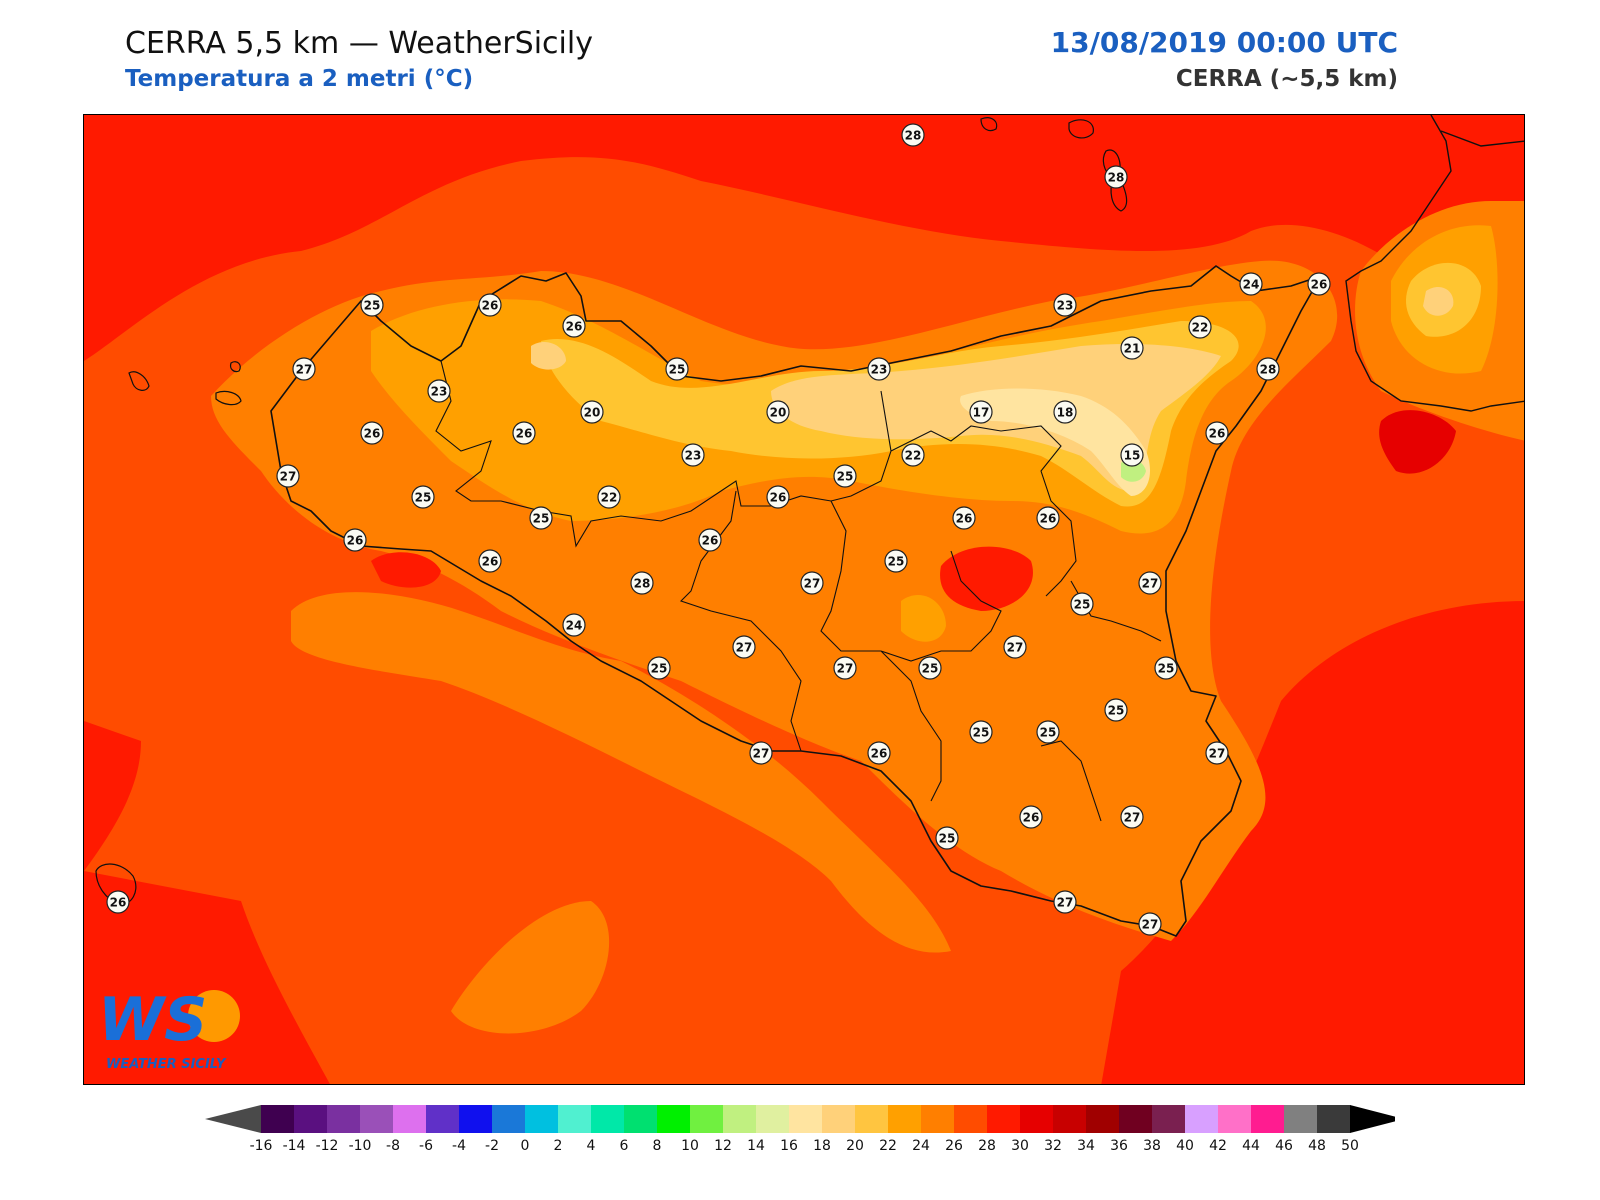 Image resolution: width=1600 pixels, height=1200 pixels. Describe the element at coordinates (1251, 1146) in the screenshot. I see `colorbar-tick-label: 44` at that location.